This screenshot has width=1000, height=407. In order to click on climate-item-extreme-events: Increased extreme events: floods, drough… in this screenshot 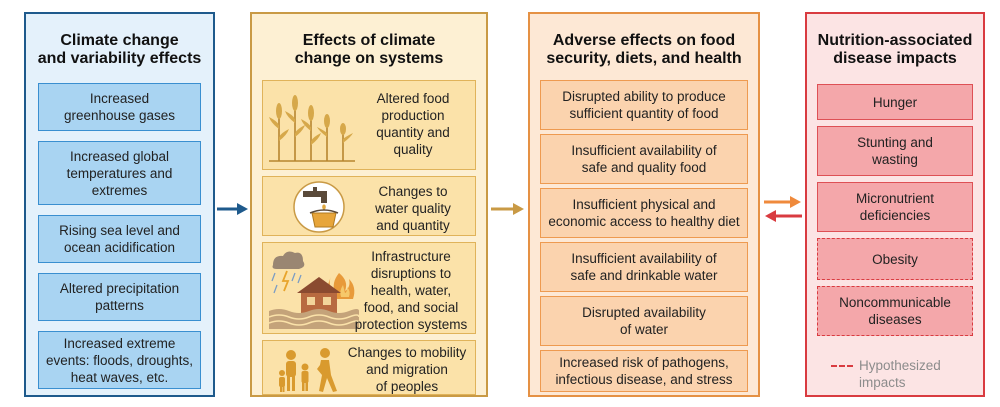, I will do `click(119, 360)`.